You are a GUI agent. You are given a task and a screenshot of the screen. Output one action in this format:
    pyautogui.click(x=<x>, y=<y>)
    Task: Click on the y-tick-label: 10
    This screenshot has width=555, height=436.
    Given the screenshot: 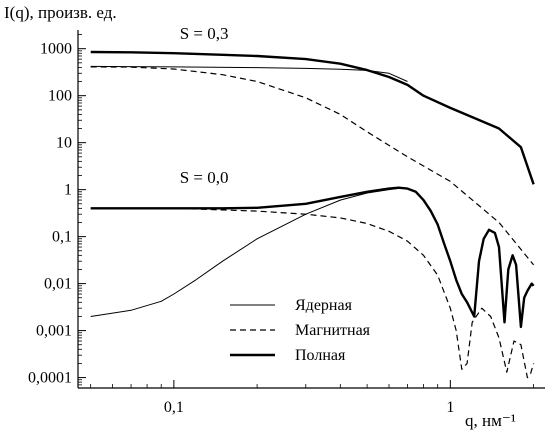 What is the action you would take?
    pyautogui.click(x=64, y=143)
    